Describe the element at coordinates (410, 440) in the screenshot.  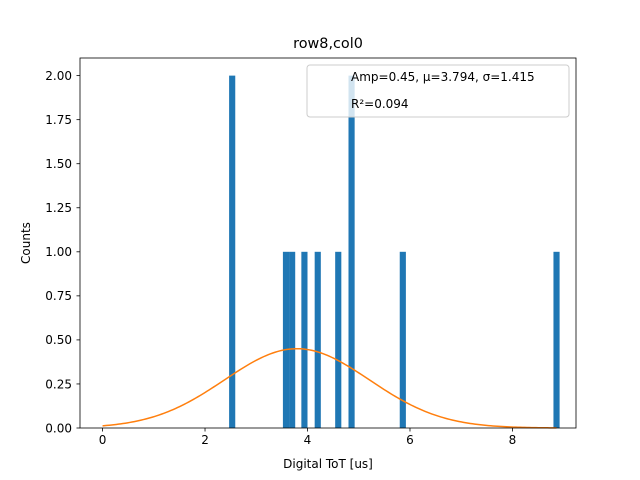
I see `x-tick-label: 6` at that location.